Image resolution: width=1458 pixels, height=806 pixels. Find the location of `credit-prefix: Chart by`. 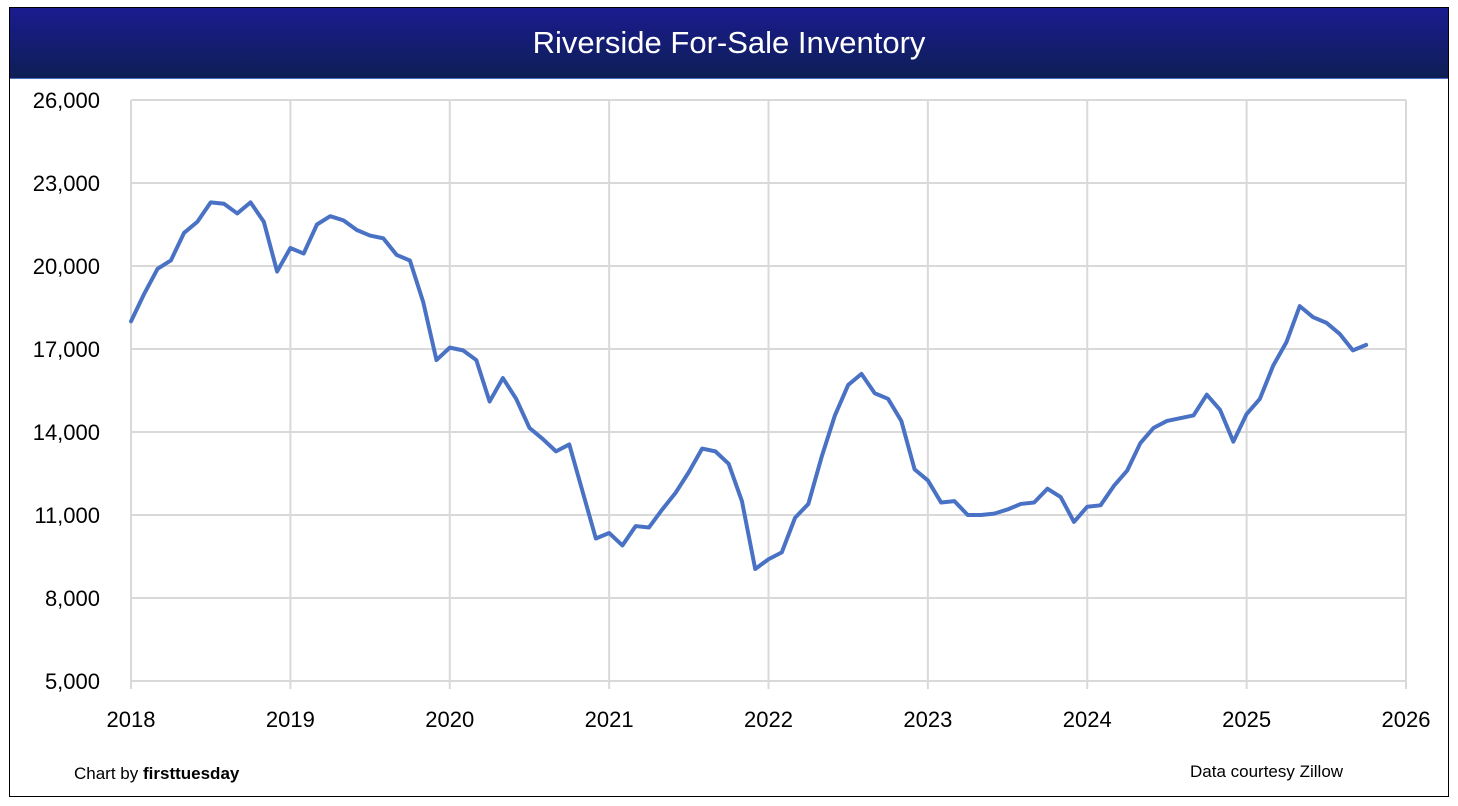

credit-prefix: Chart by is located at coordinates (108, 773).